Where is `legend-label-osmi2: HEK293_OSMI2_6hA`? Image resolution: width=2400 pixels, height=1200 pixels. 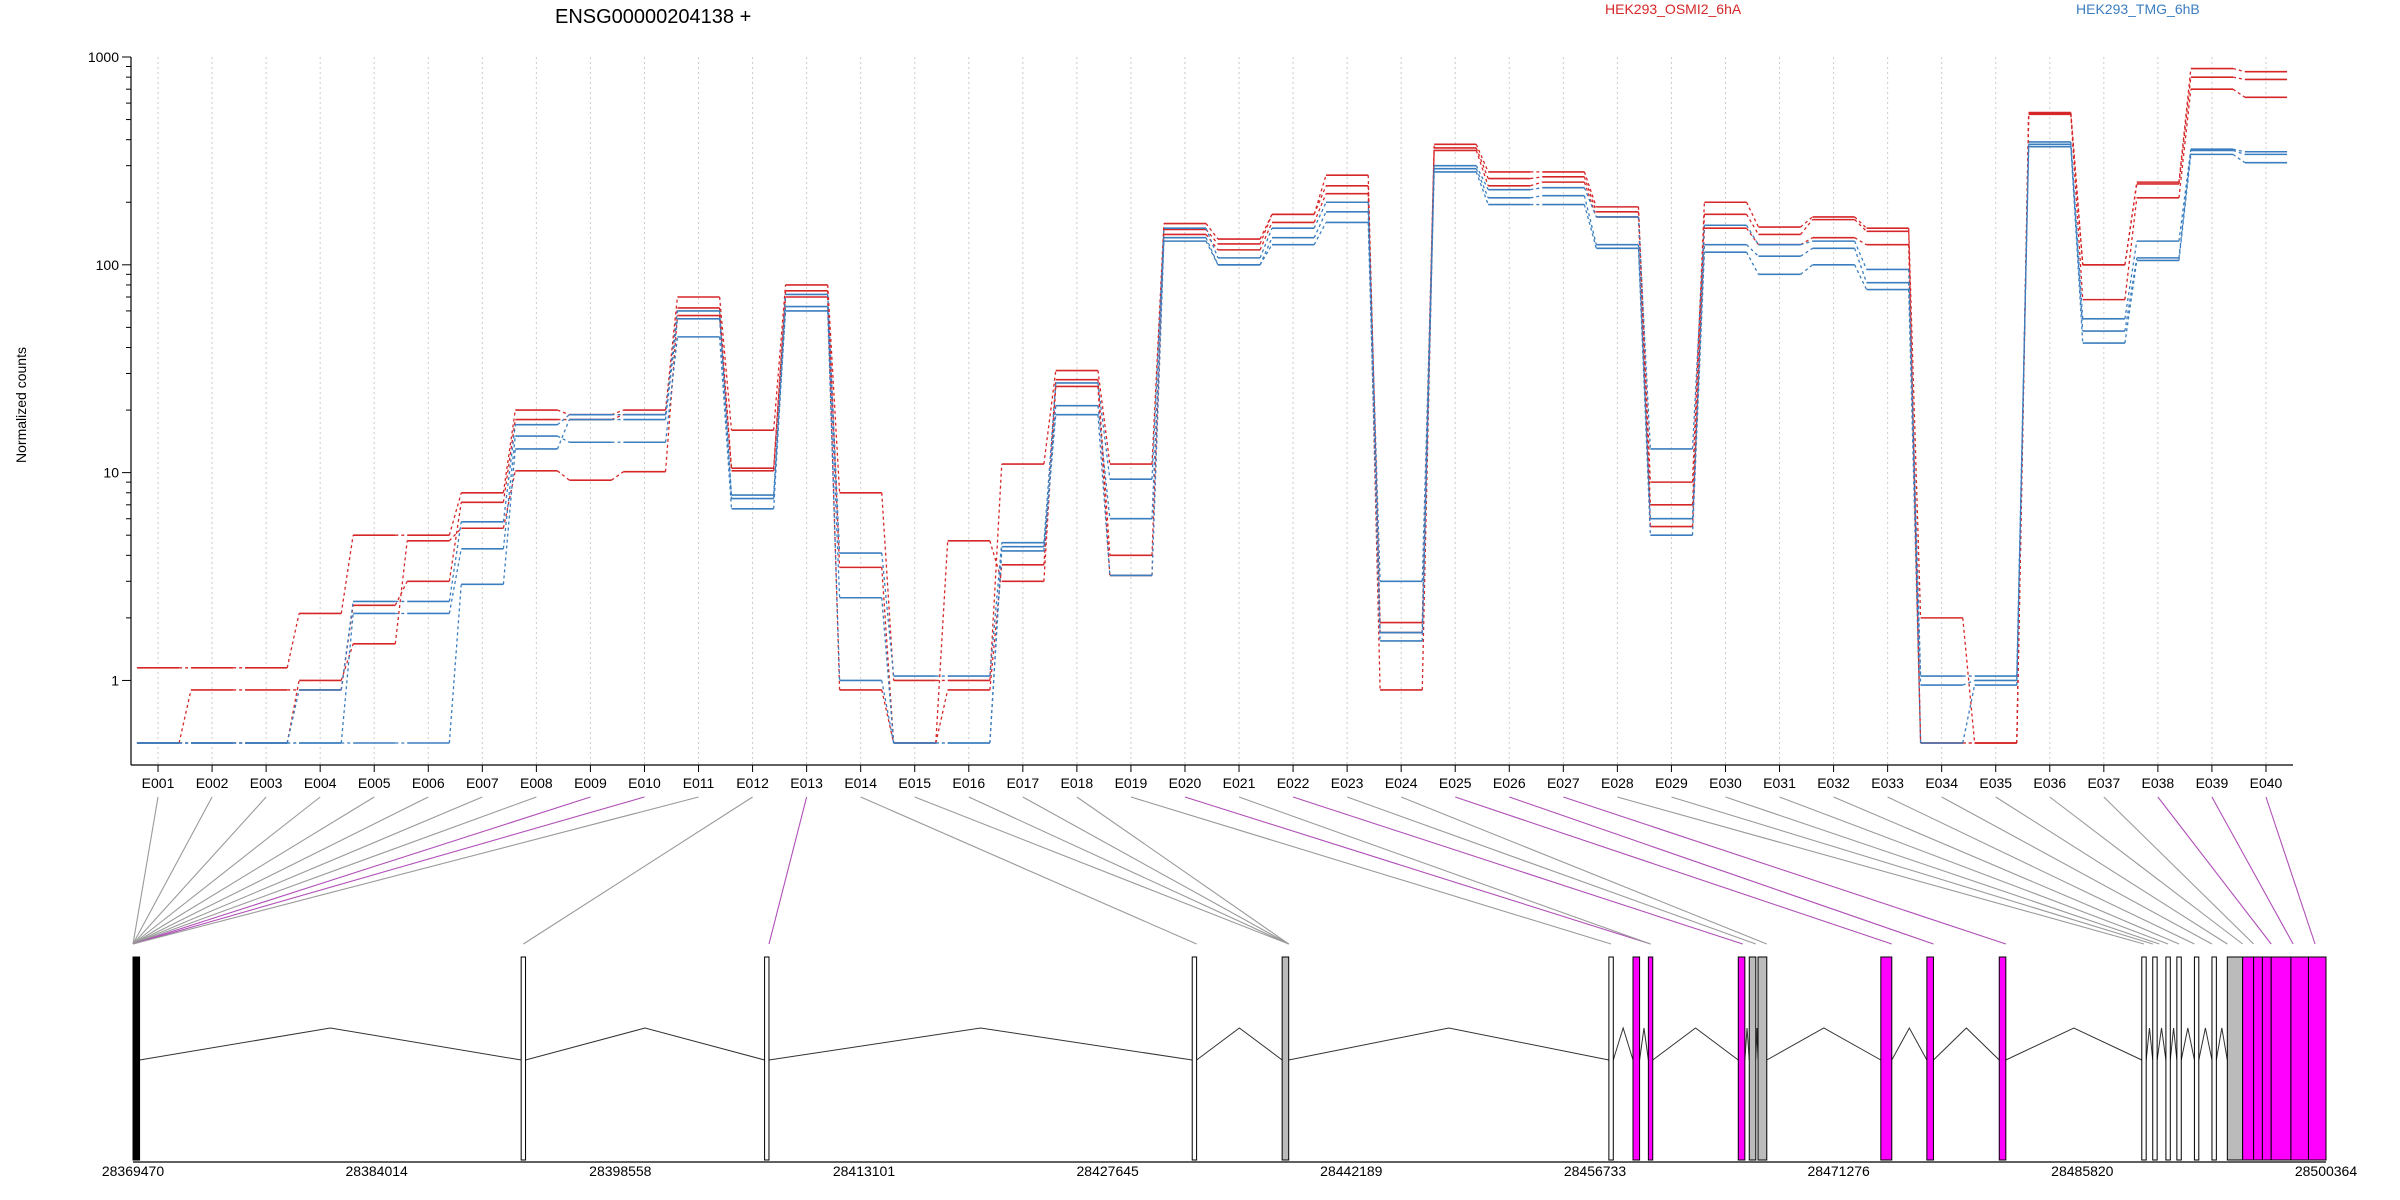
legend-label-osmi2: HEK293_OSMI2_6hA is located at coordinates (1673, 9).